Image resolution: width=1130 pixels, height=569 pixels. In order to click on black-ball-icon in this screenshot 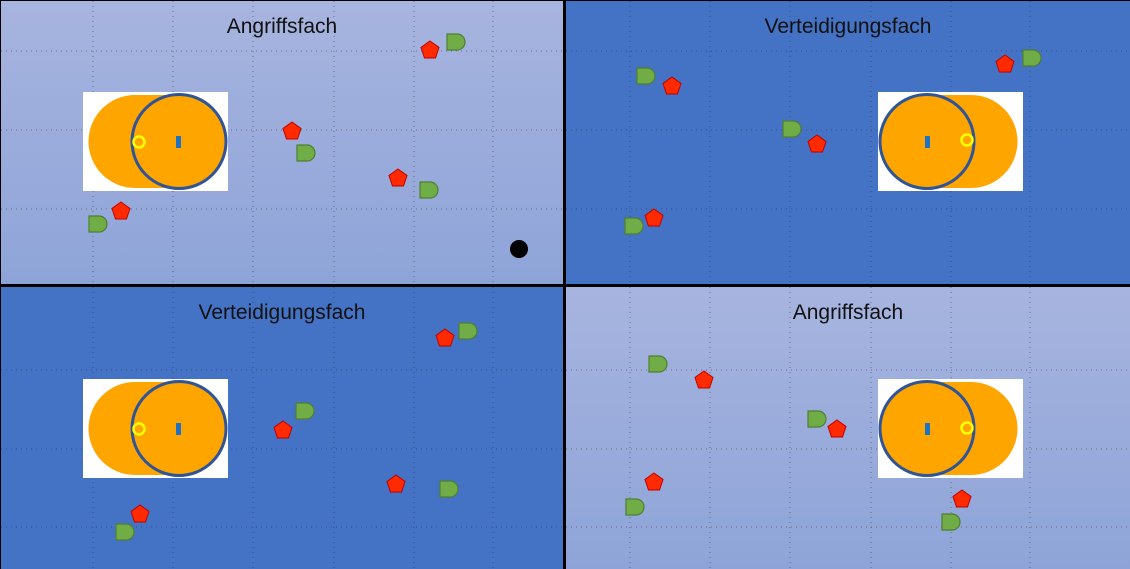, I will do `click(519, 249)`.